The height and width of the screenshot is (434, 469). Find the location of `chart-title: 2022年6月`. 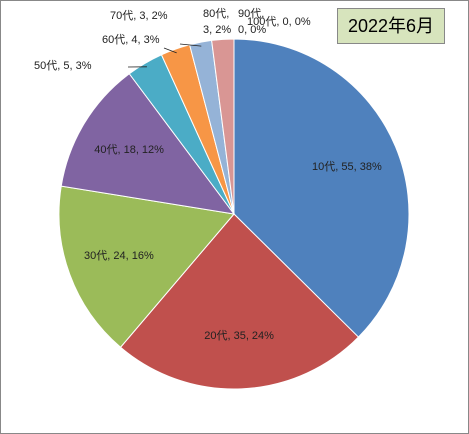

chart-title: 2022年6月 is located at coordinates (391, 26).